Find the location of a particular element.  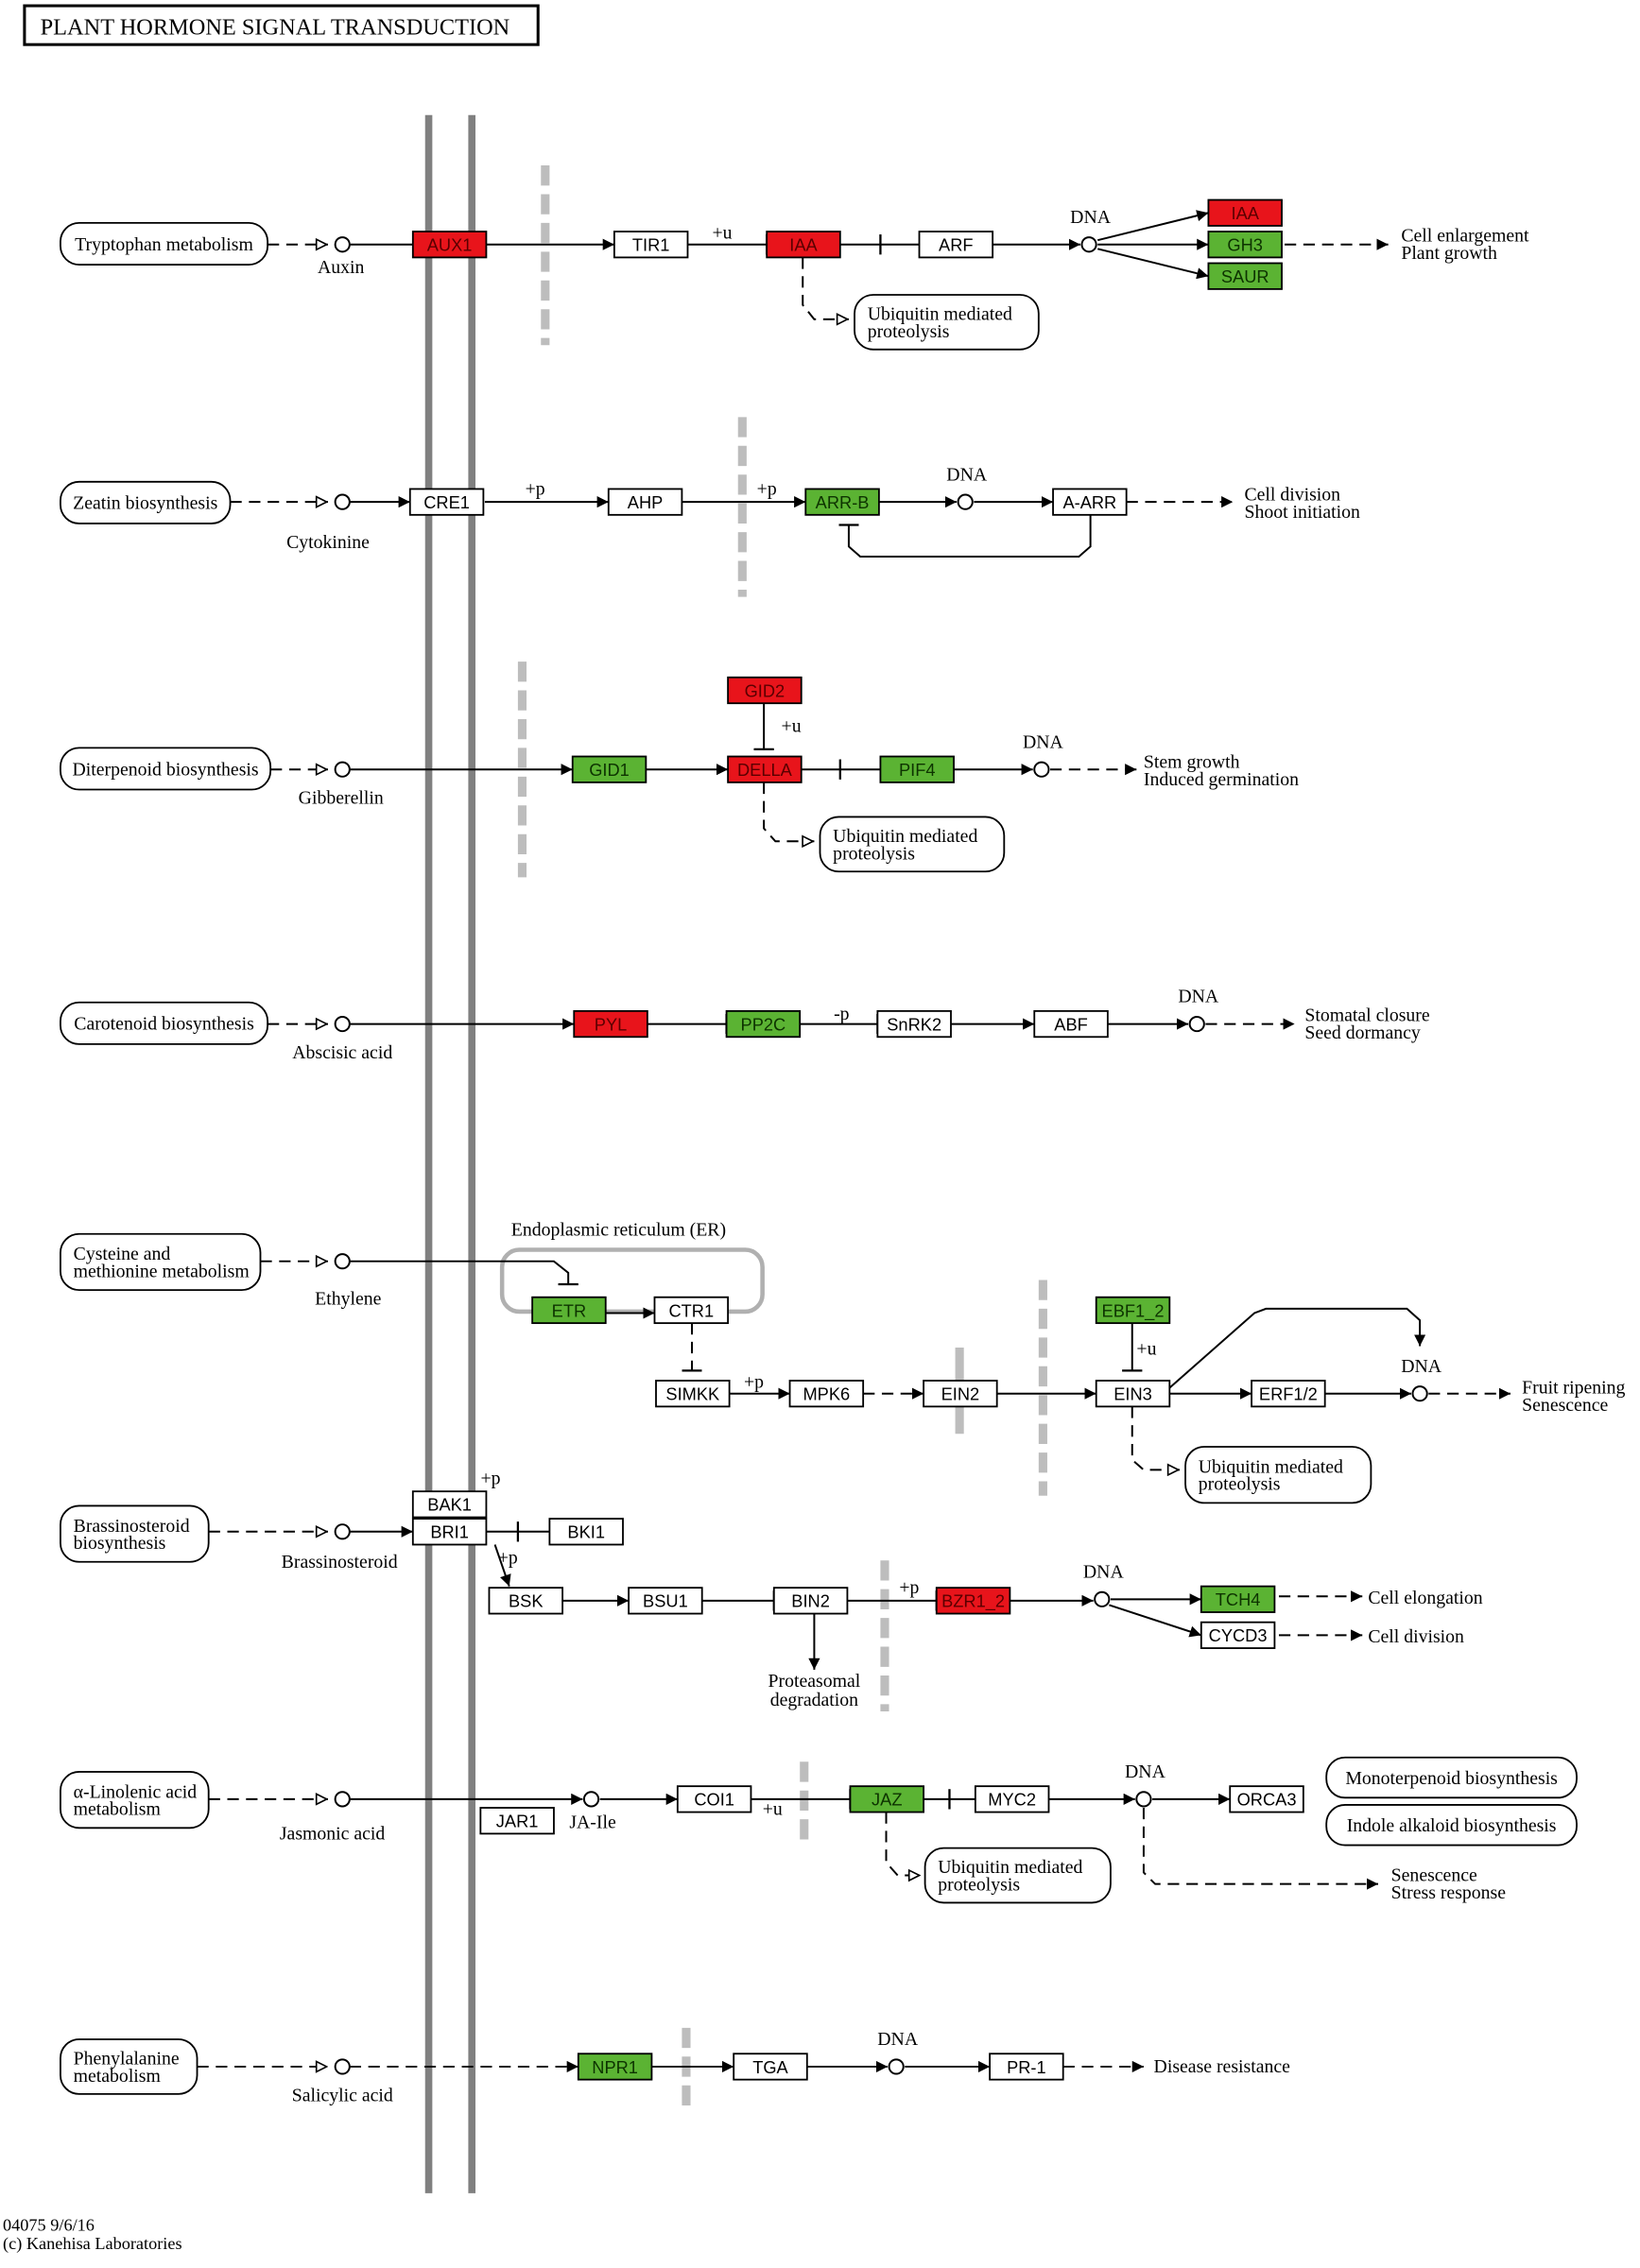

pathway-map-link: Carotenoid biosynthesis is located at coordinates (164, 1023).